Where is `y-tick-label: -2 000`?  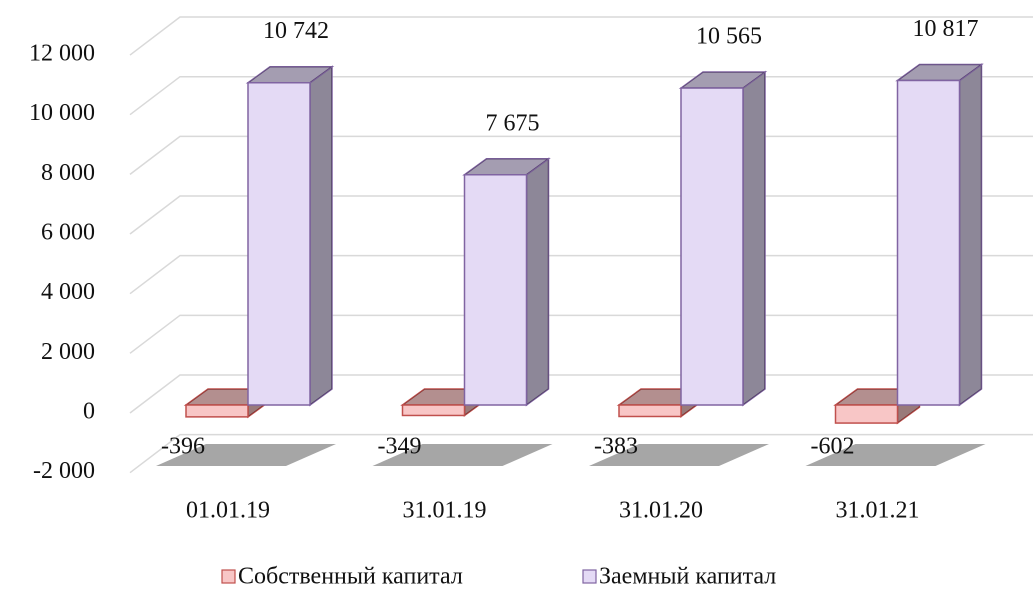 y-tick-label: -2 000 is located at coordinates (64, 471).